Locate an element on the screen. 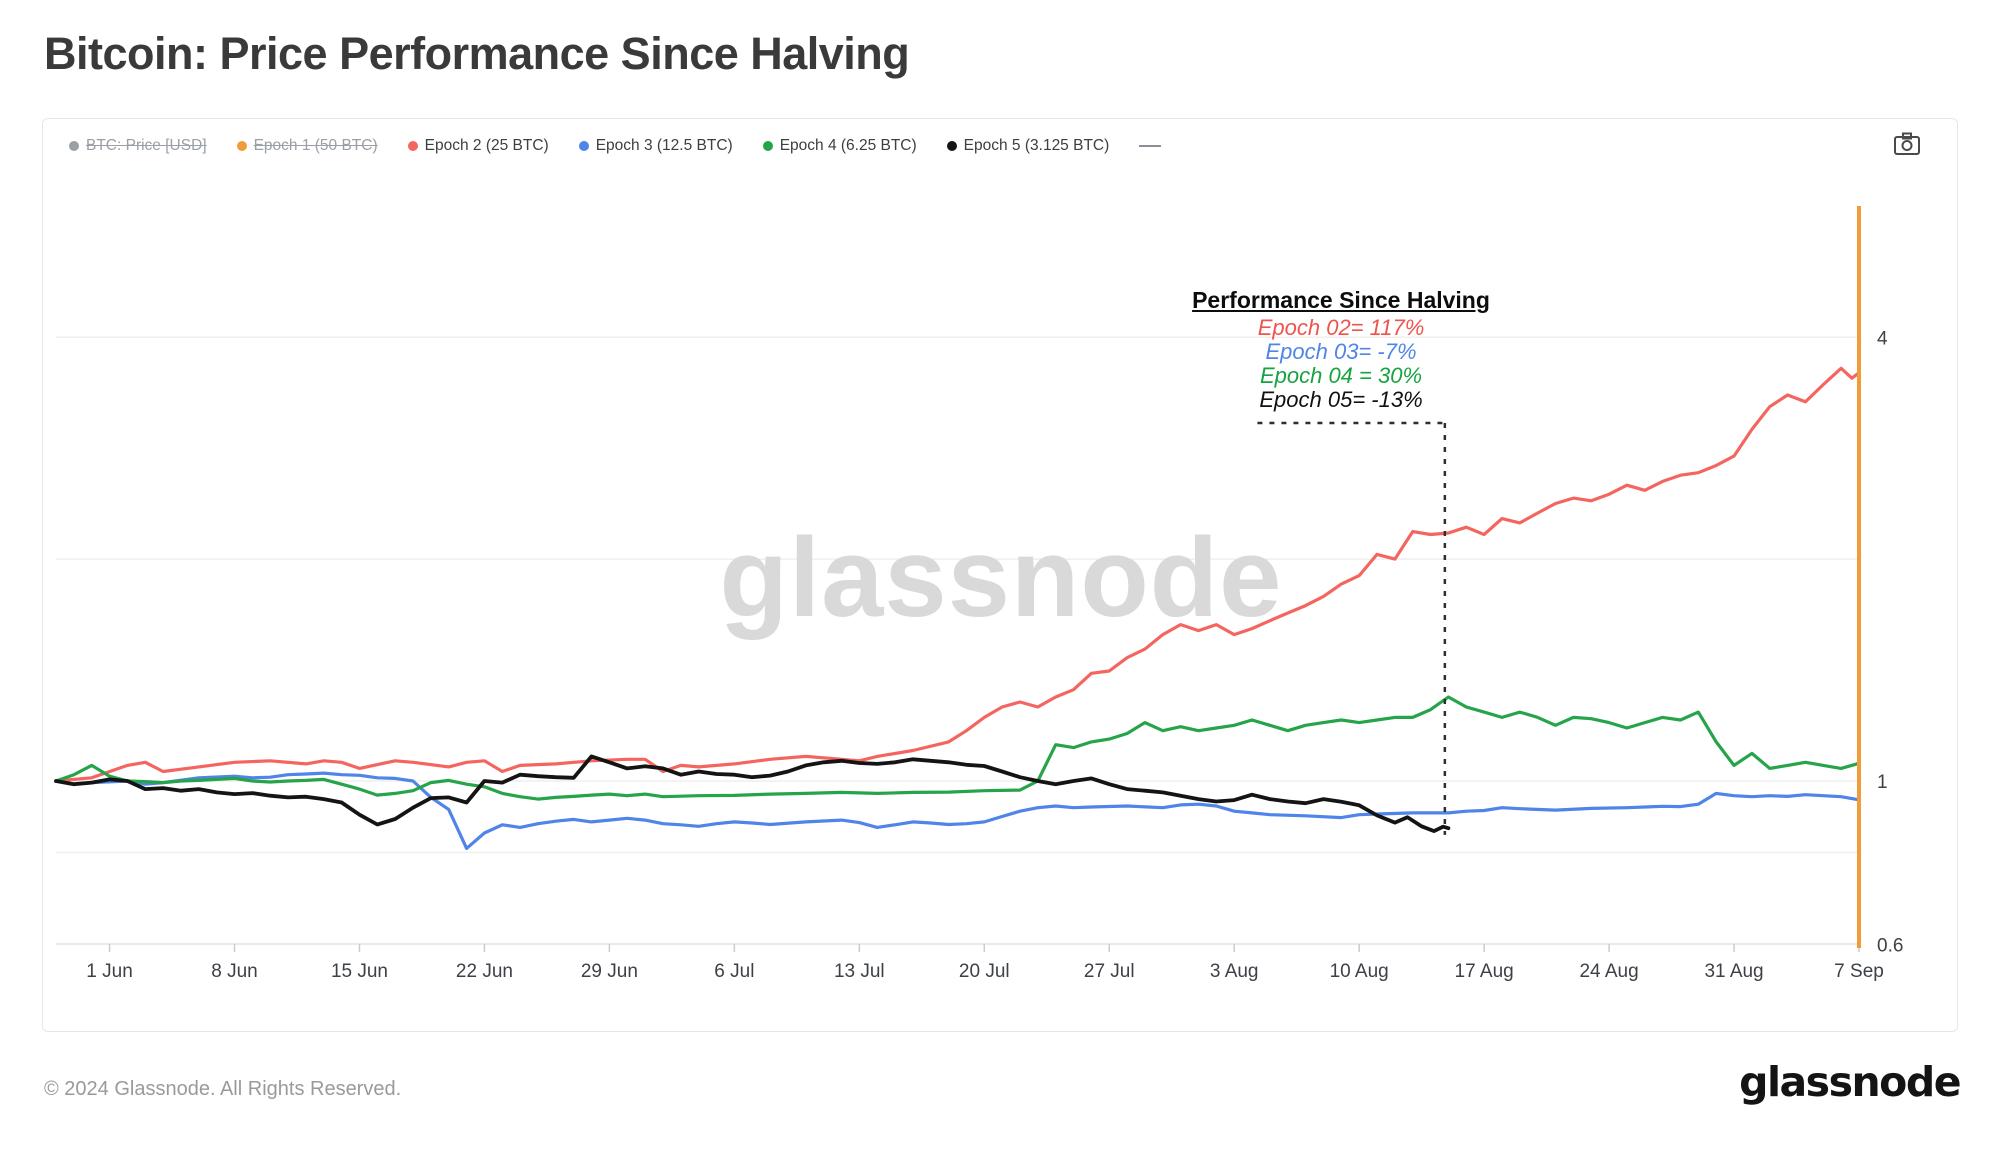 The width and height of the screenshot is (2000, 1152). legend-item-epoch-1-50-btc: Epoch 1 (50 BTC) is located at coordinates (307, 146).